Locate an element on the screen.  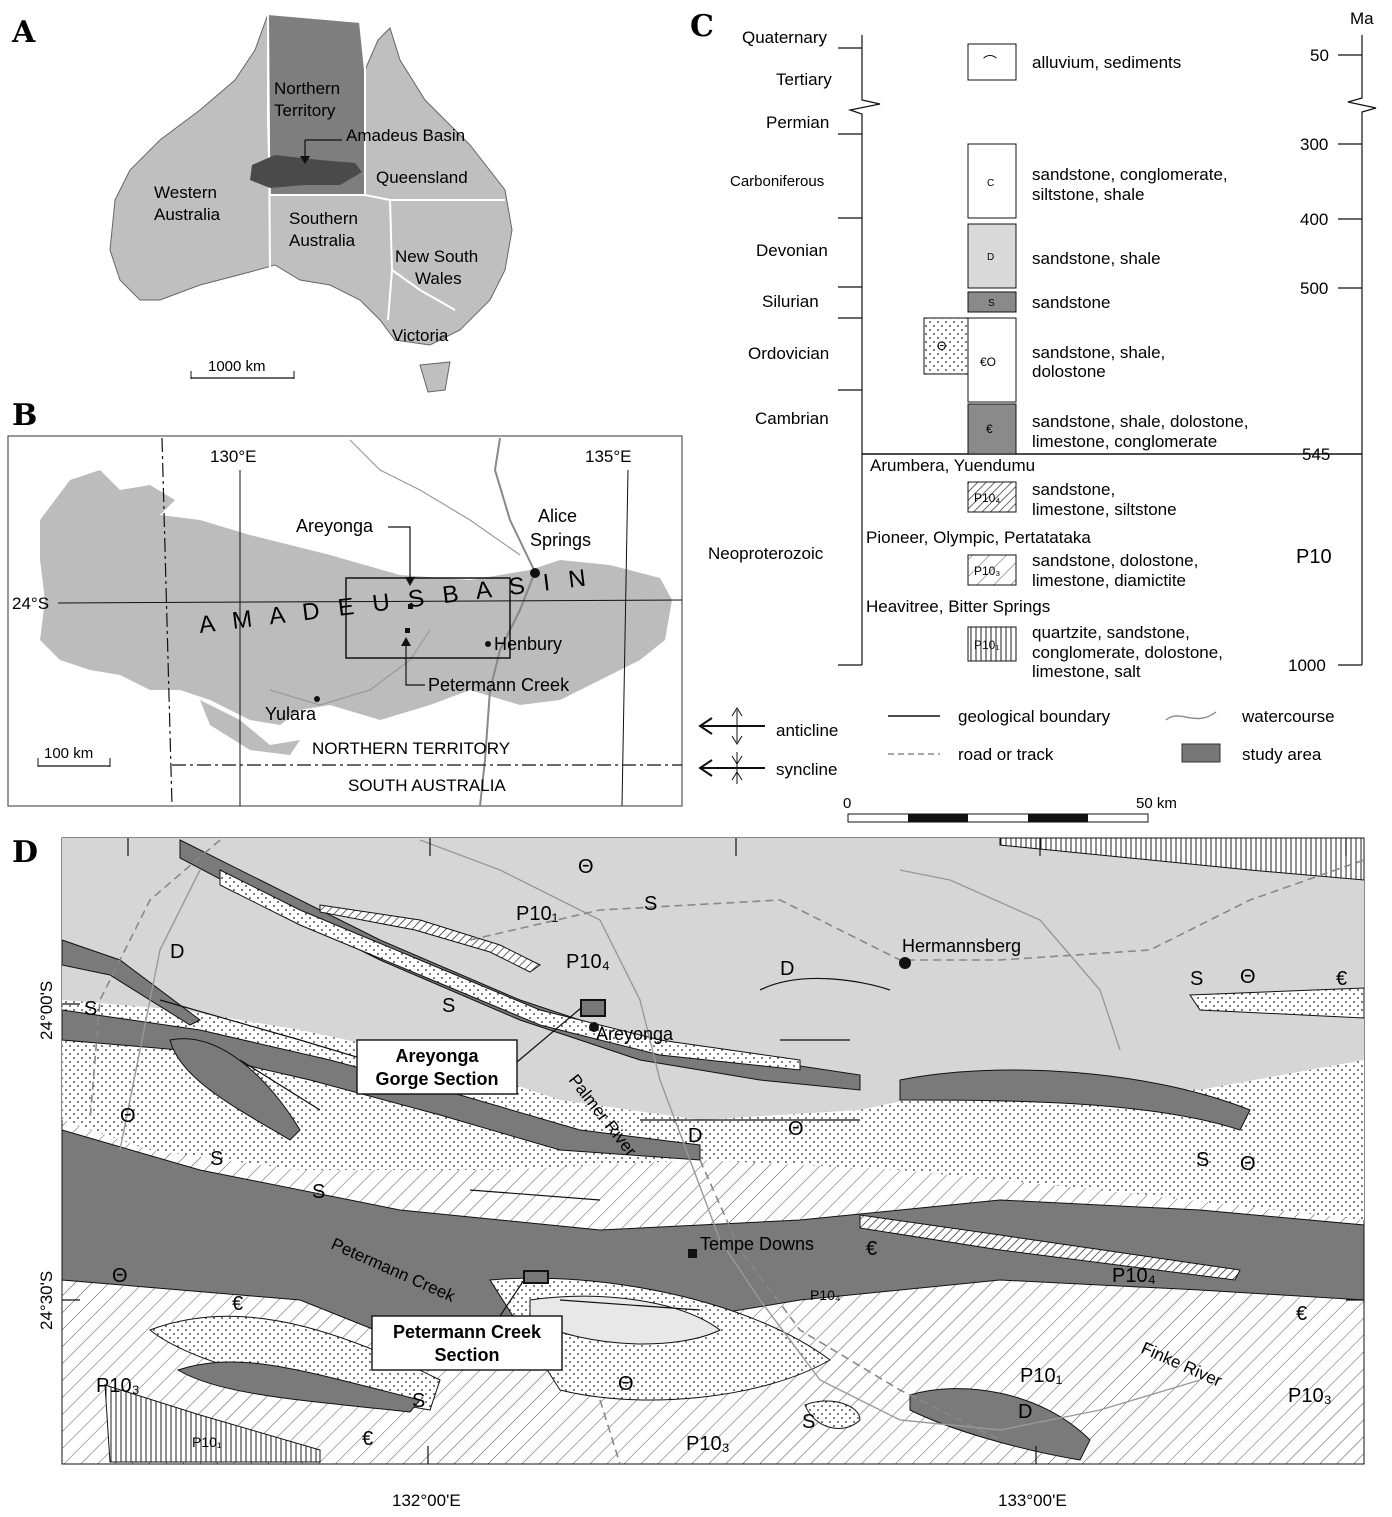
label-amadeus-basin: Amadeus Basin is located at coordinates (405, 135).